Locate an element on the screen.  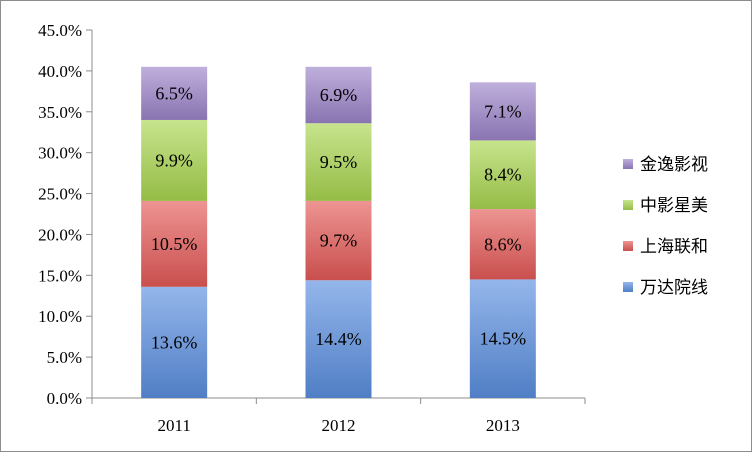
y-tick-label: 15.0% is located at coordinates (60, 275).